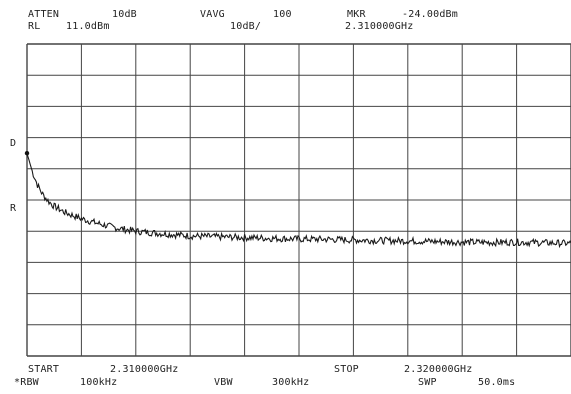  I want to click on atten-value: 10dB, so click(124, 14).